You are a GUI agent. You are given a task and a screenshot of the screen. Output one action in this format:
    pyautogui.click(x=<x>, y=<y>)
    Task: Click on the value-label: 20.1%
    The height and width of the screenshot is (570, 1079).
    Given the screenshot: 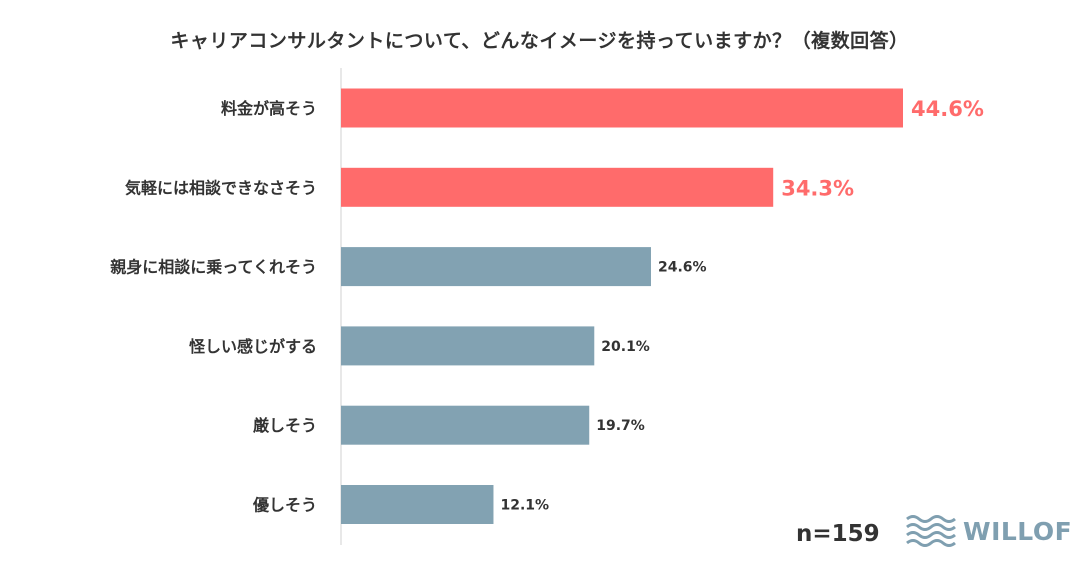 What is the action you would take?
    pyautogui.click(x=625, y=347)
    